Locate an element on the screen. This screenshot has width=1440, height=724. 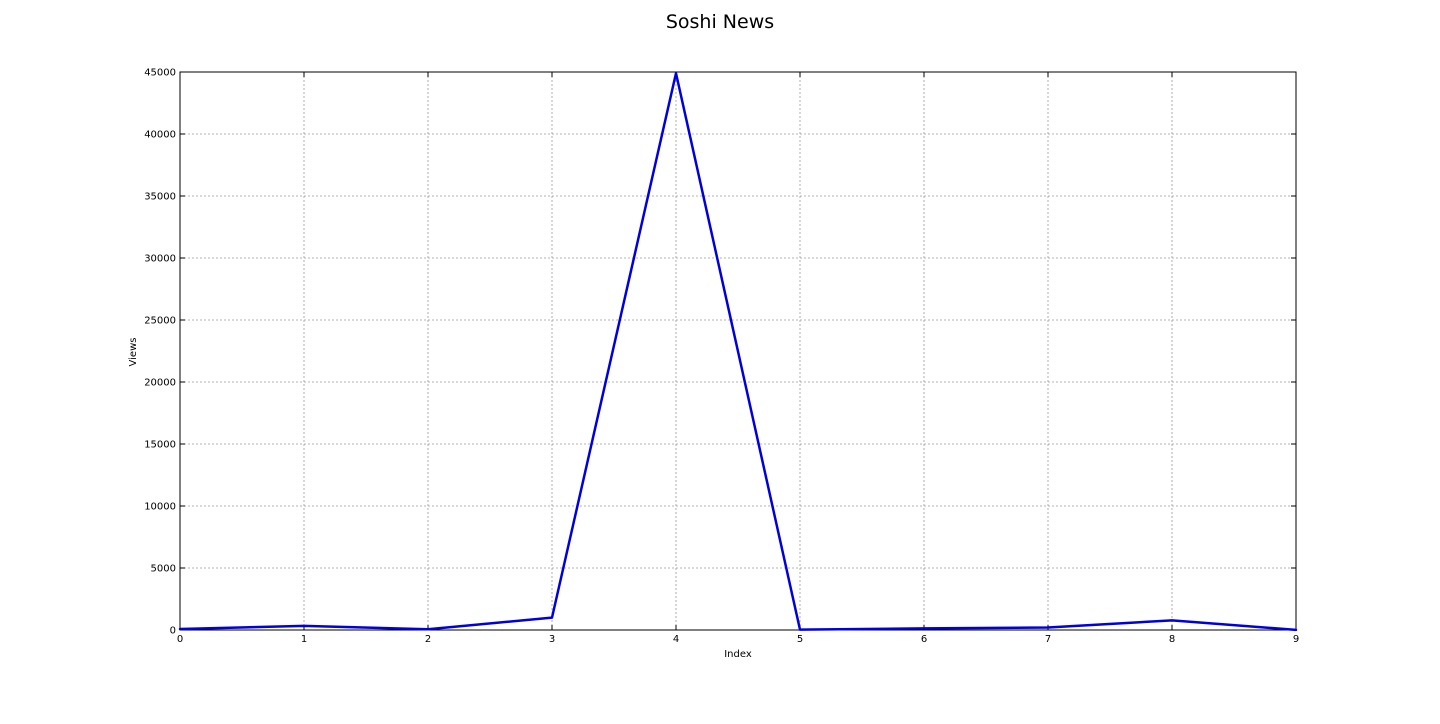
y-tick-label: 0 is located at coordinates (173, 631).